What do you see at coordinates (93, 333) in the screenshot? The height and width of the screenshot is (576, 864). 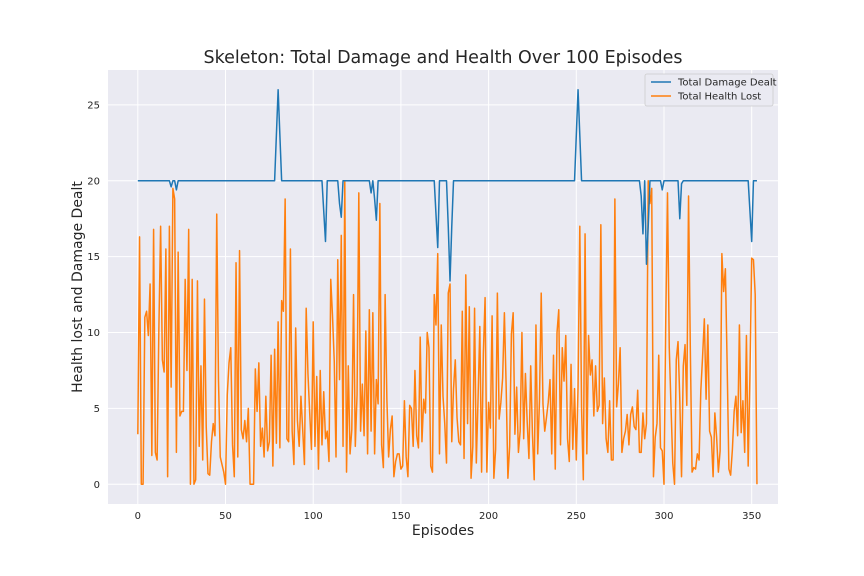 I see `y-tick-label: 10` at bounding box center [93, 333].